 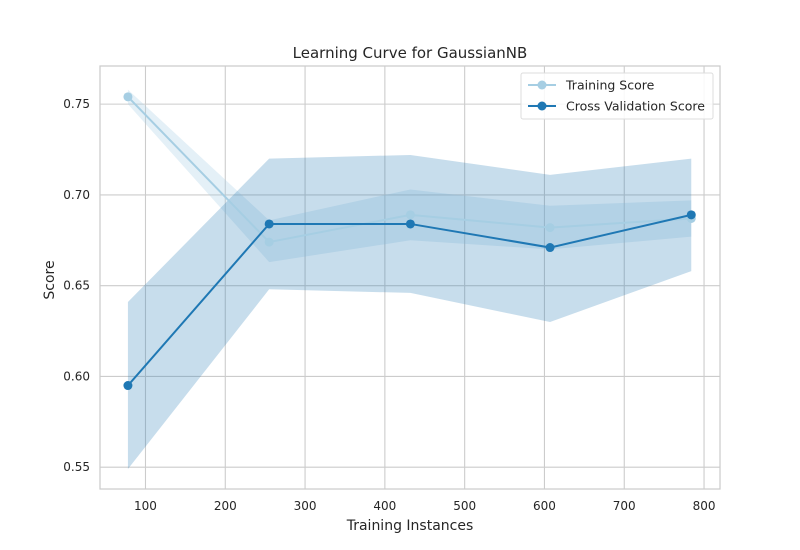 I want to click on y-tick-label: 0.60, so click(x=76, y=376).